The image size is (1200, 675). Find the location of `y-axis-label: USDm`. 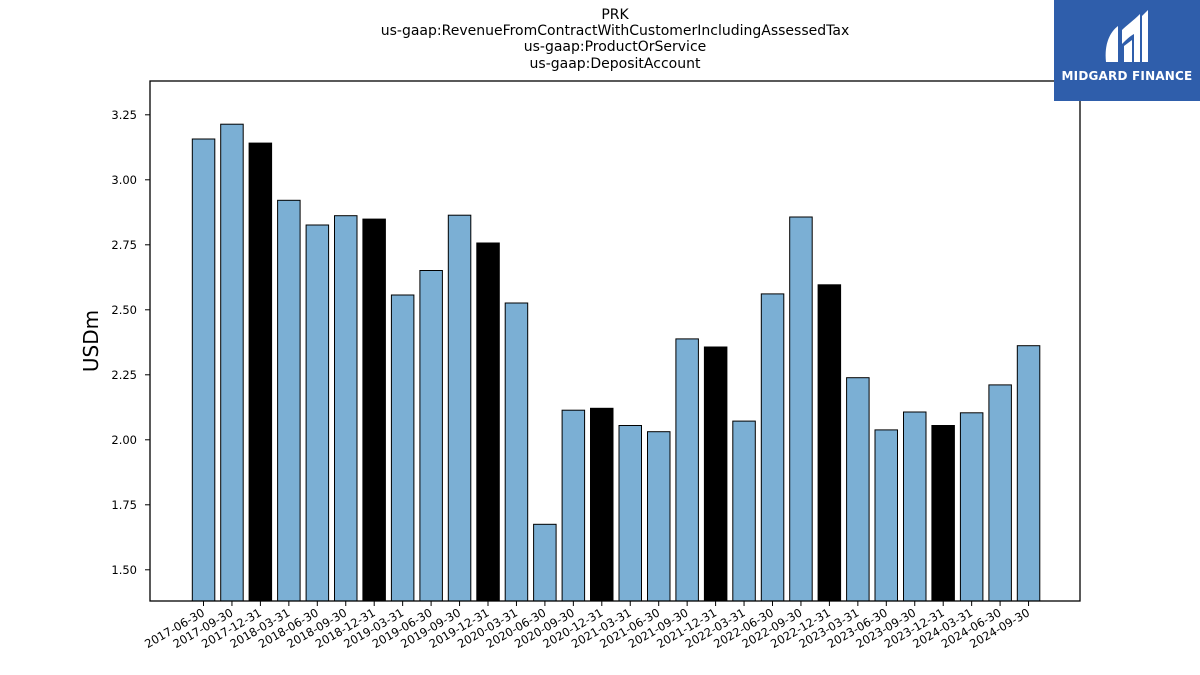

y-axis-label: USDm is located at coordinates (91, 341).